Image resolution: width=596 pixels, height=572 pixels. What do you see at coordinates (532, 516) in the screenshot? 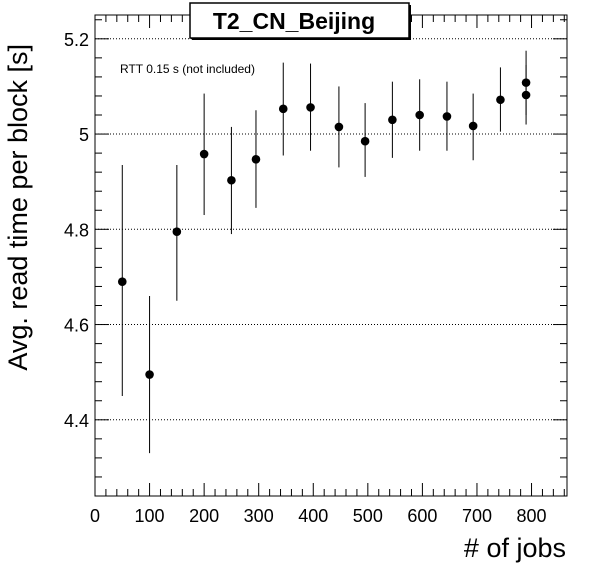
I see `x-tick-label-8: 800` at bounding box center [532, 516].